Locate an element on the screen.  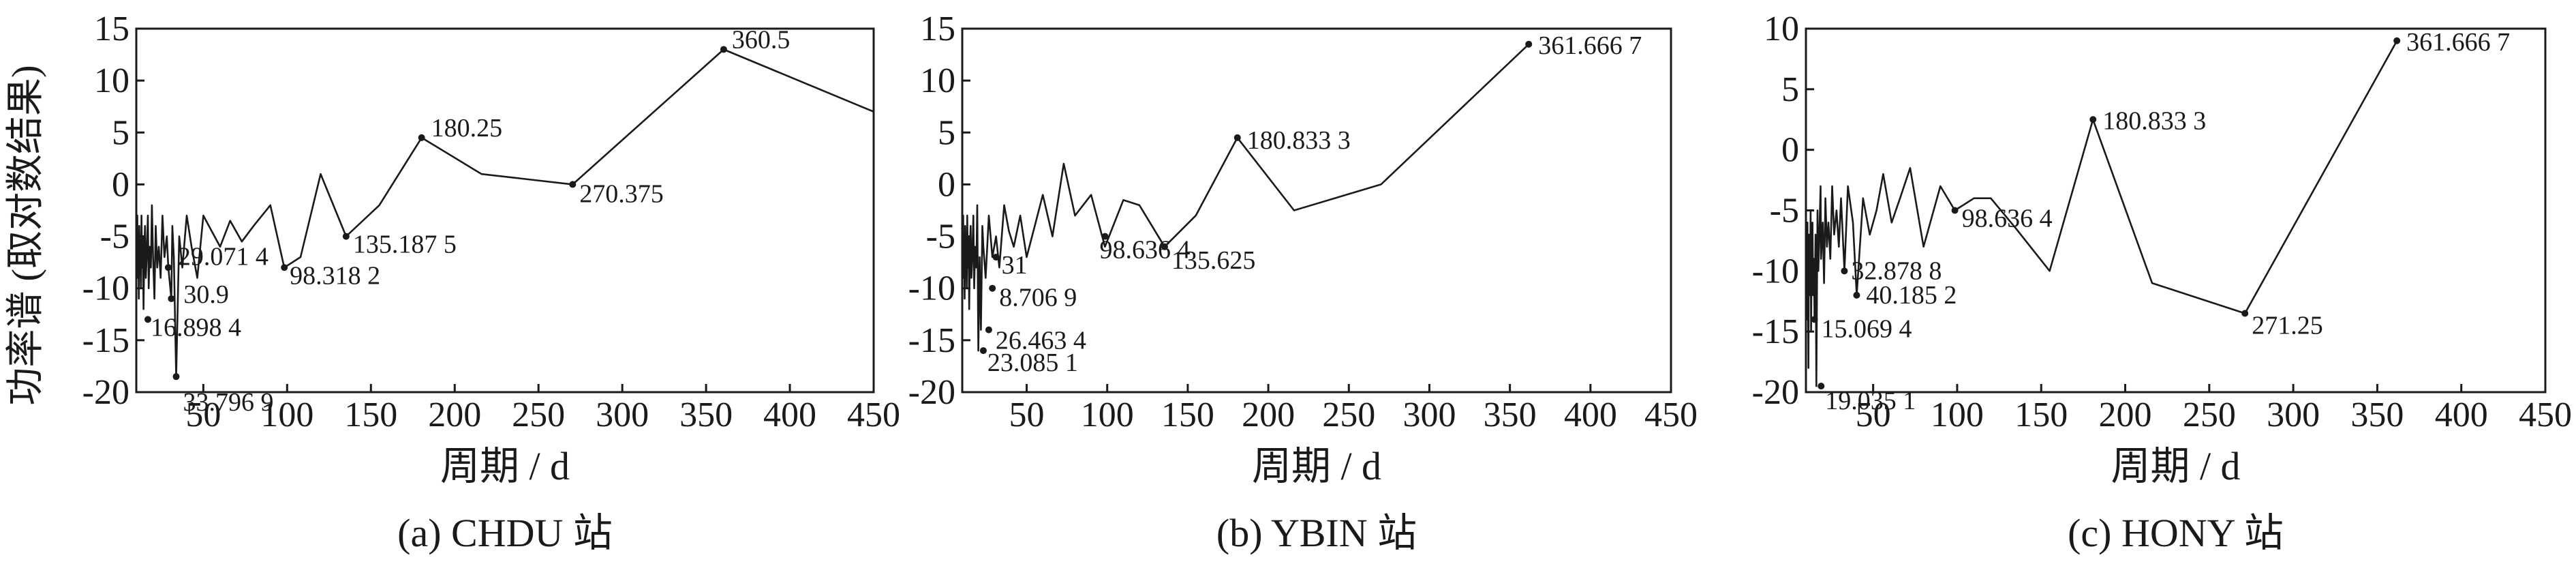
x-tick-label: 450 is located at coordinates (874, 415).